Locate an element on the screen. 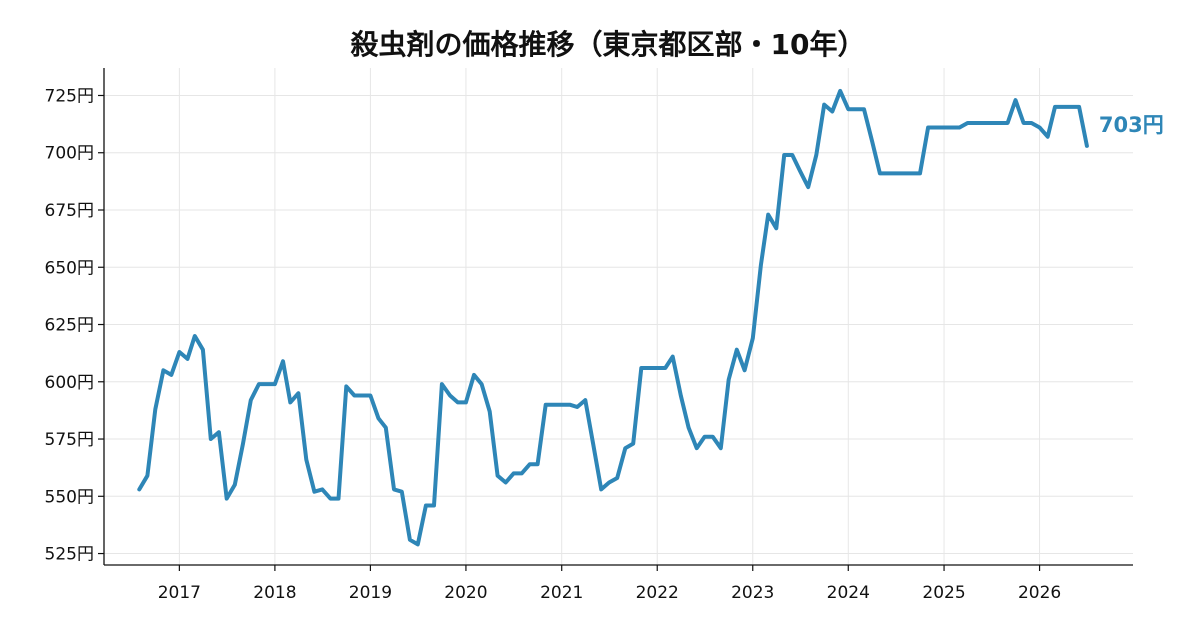 This screenshot has width=1200, height=630. x-ticks: 2017 2018 2019 2020 2021 2022 2023 2024 2025 2026 is located at coordinates (609, 584).